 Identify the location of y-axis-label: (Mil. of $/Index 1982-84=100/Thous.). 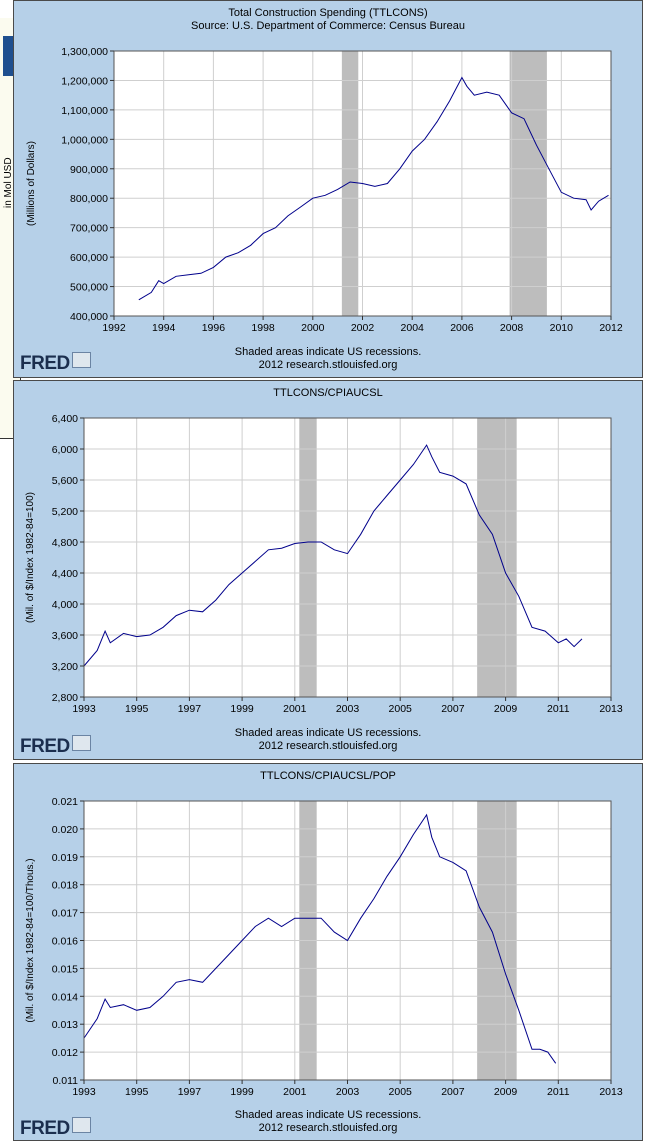
(30, 940).